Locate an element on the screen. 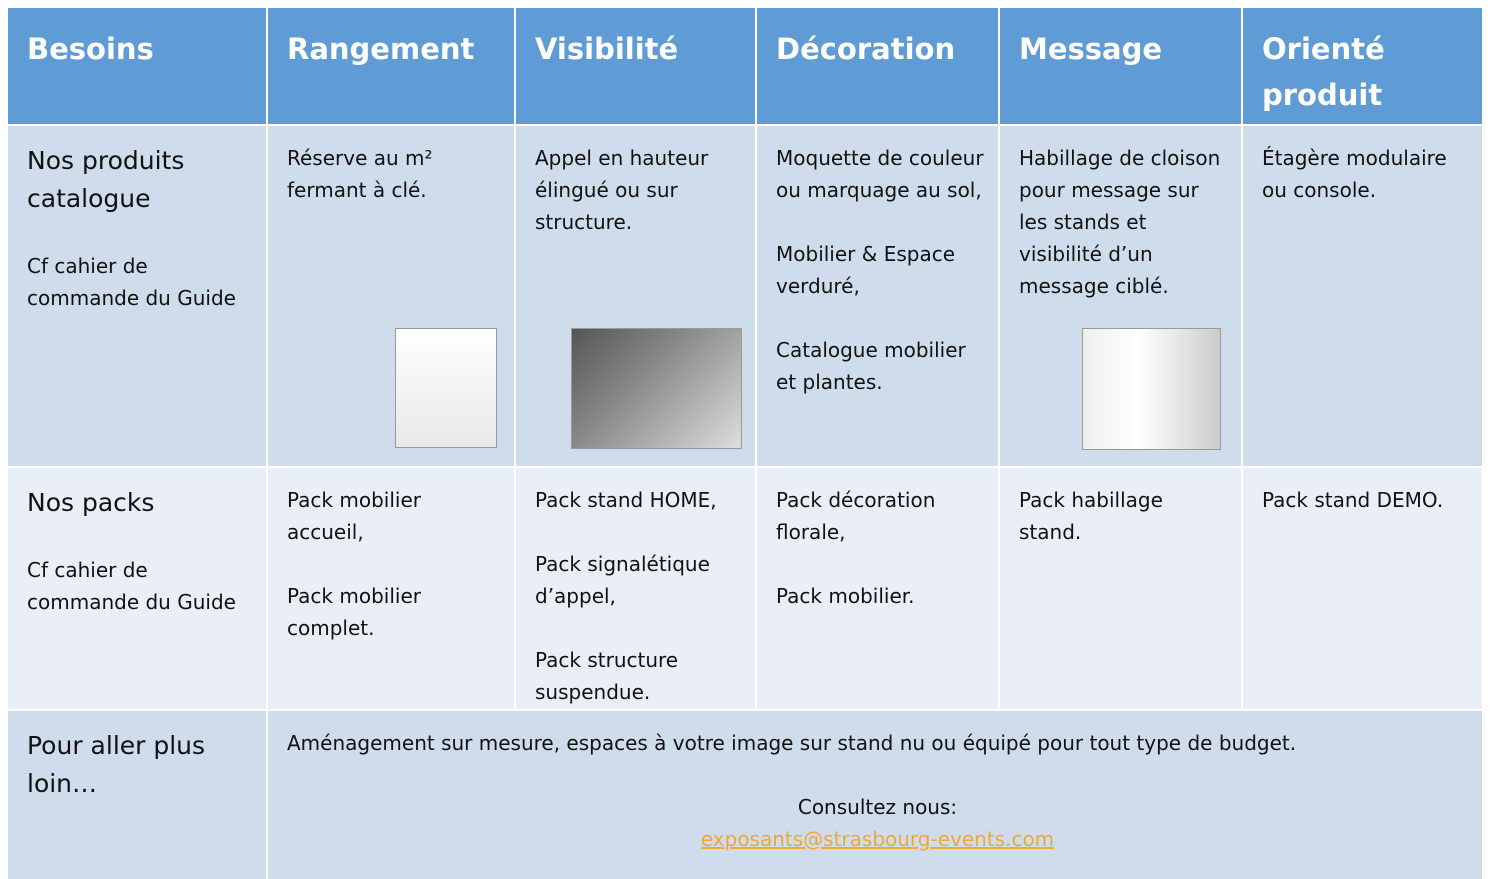  table-cell: Visibilité is located at coordinates (635, 66).